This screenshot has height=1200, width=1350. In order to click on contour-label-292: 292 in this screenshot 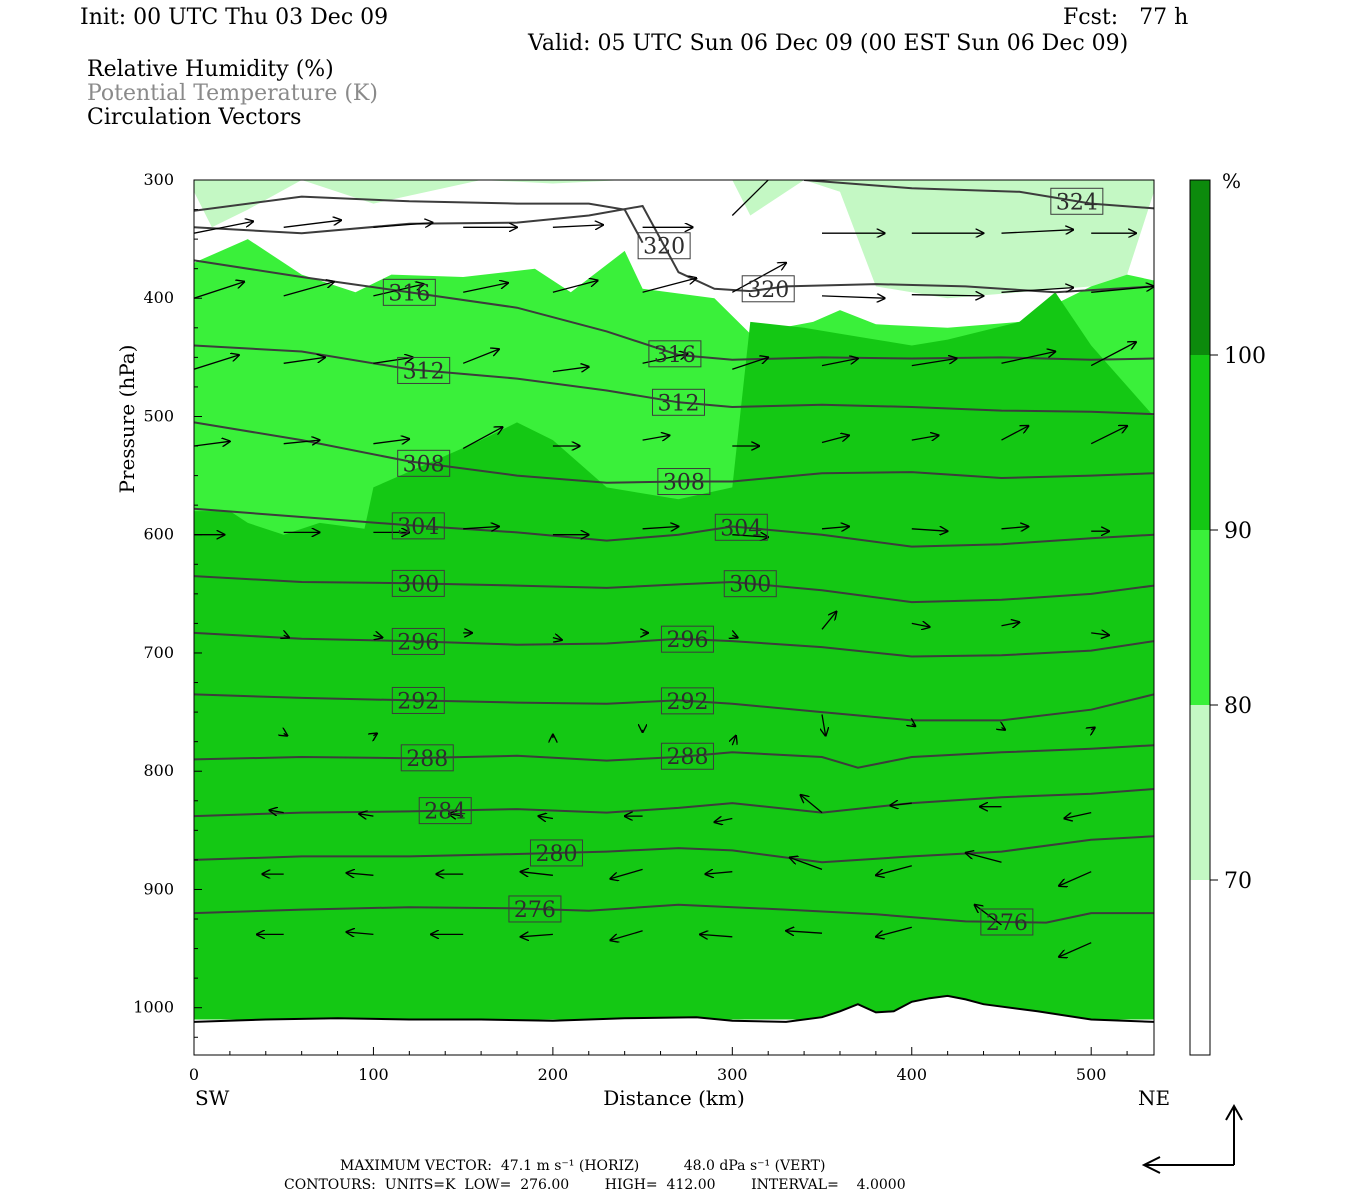, I will do `click(418, 701)`.